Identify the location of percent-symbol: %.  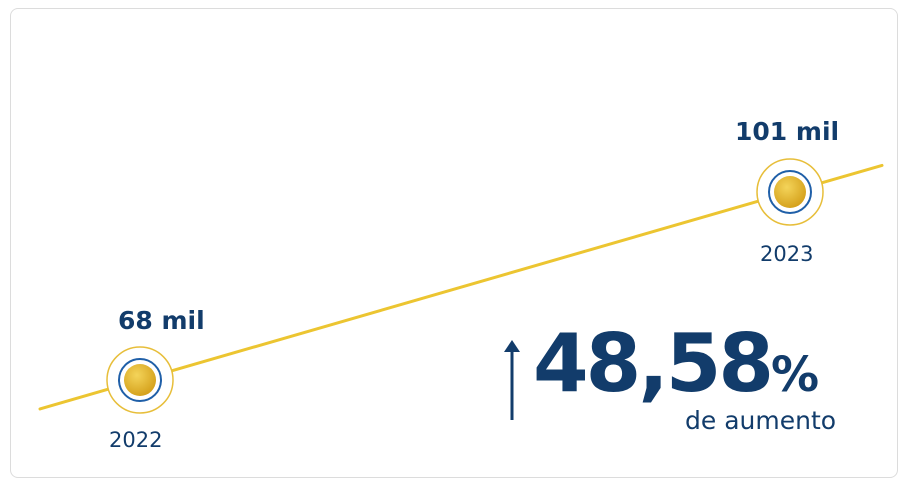
(795, 375).